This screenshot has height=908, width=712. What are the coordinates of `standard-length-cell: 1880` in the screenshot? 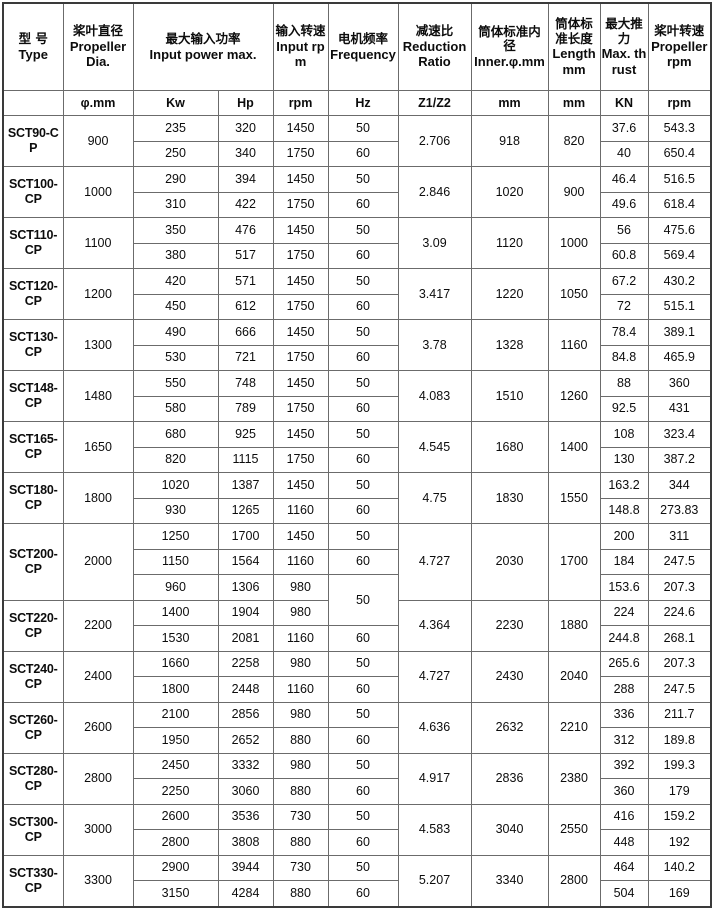 It's located at (574, 625).